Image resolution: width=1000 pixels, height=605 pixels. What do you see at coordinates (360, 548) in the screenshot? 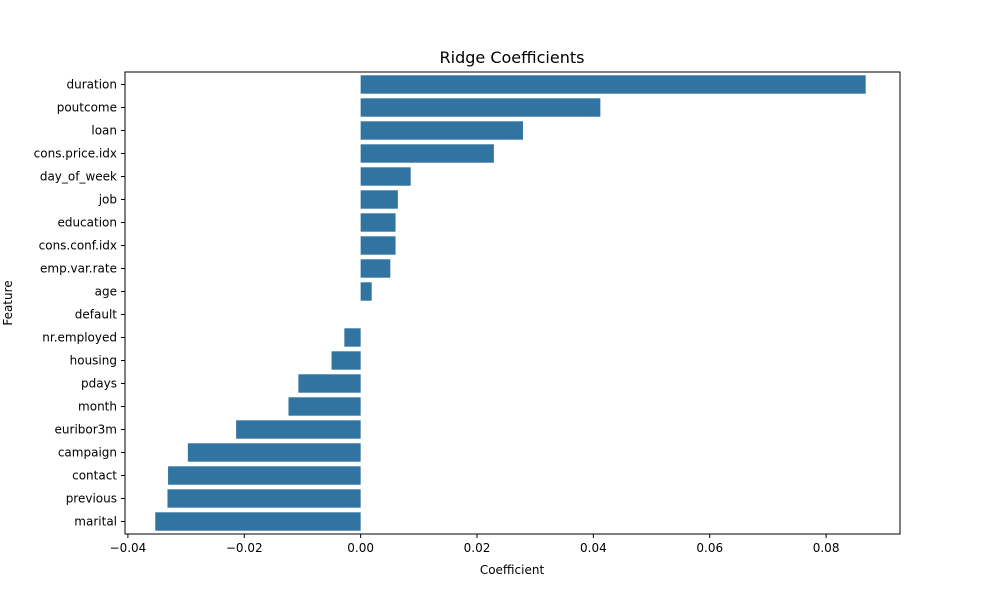
I see `x-tick-label: 0.00` at bounding box center [360, 548].